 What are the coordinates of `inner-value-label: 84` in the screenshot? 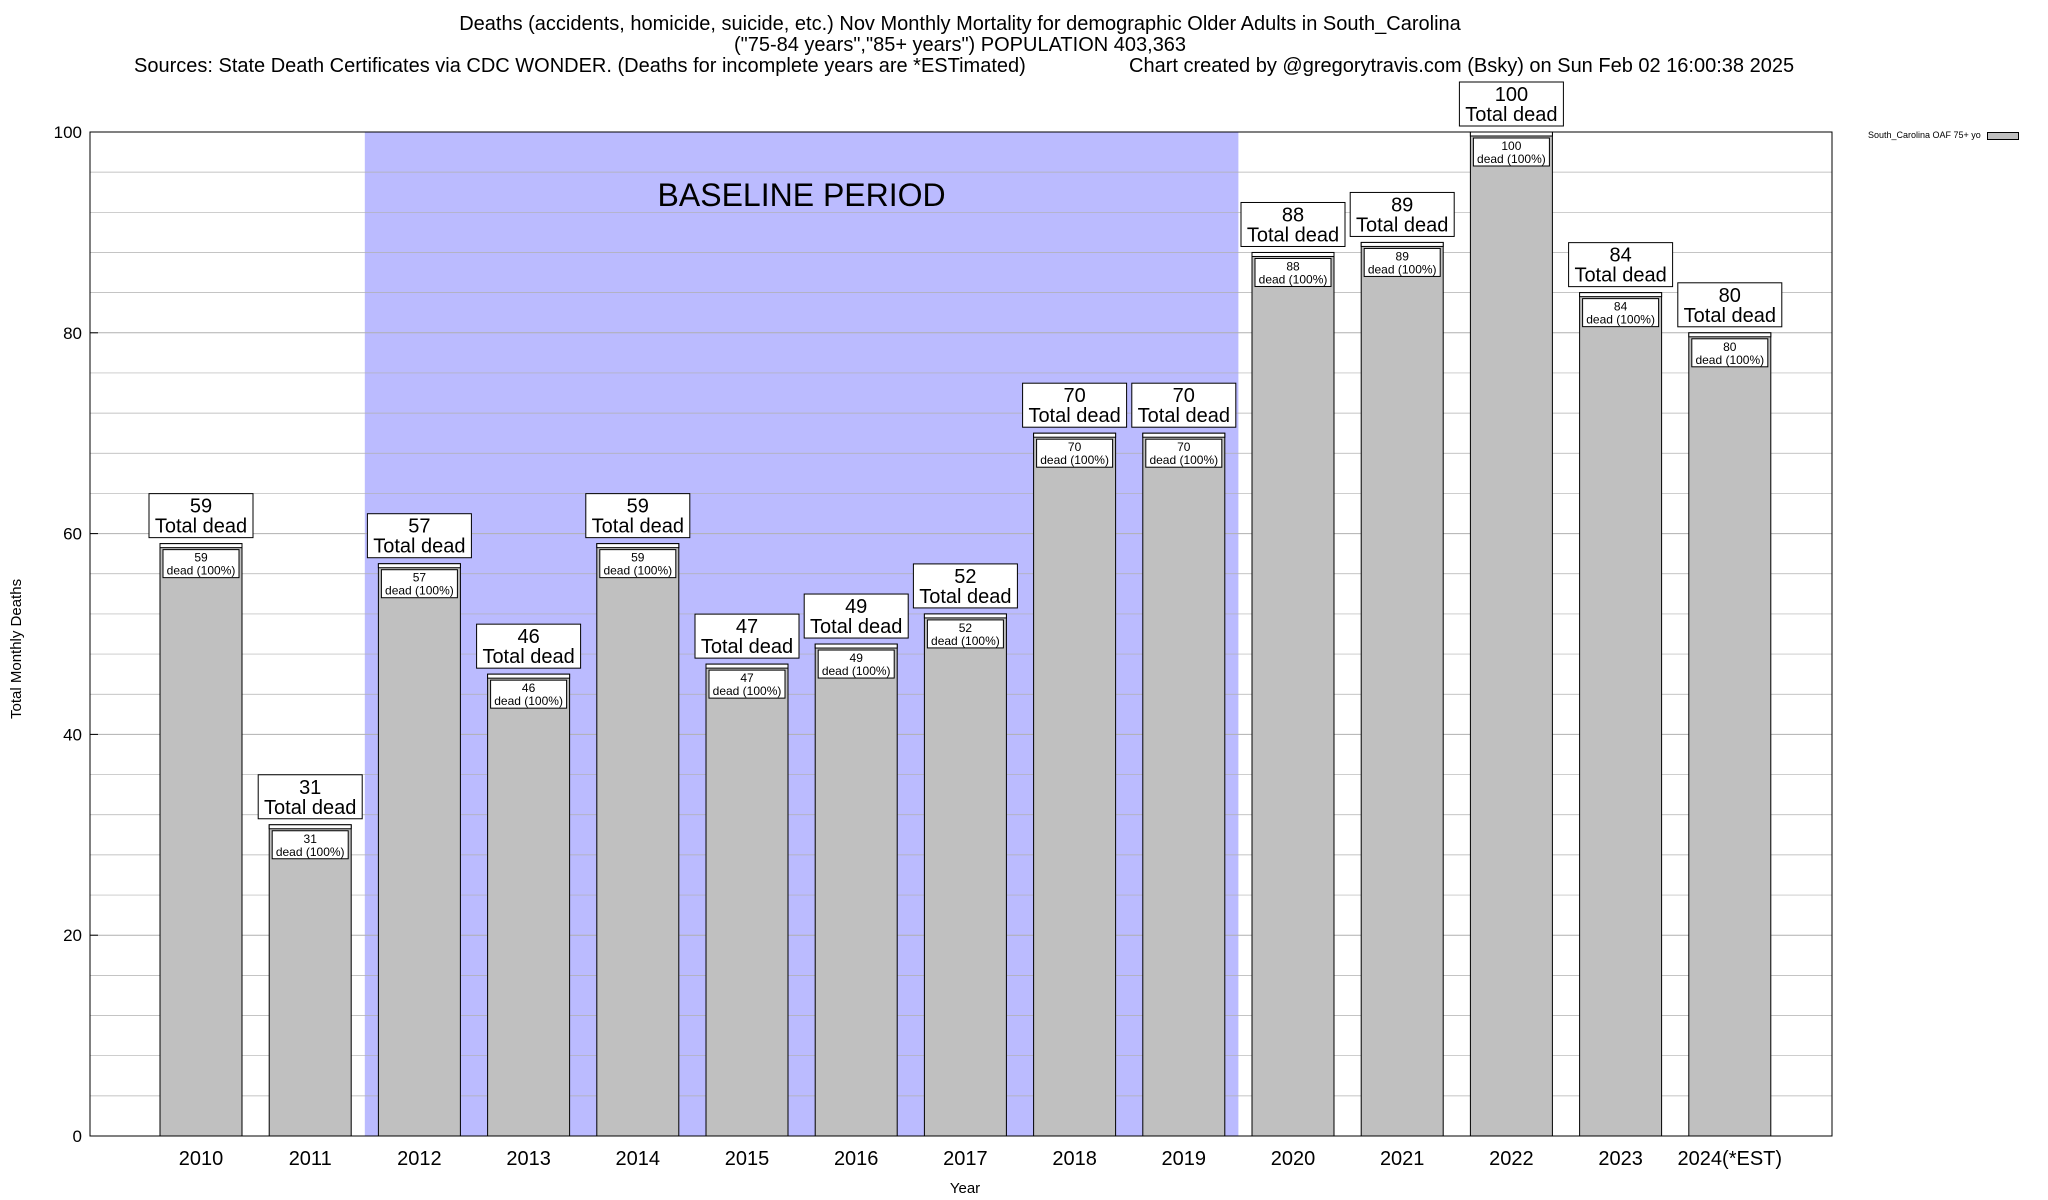 It's located at (1621, 307).